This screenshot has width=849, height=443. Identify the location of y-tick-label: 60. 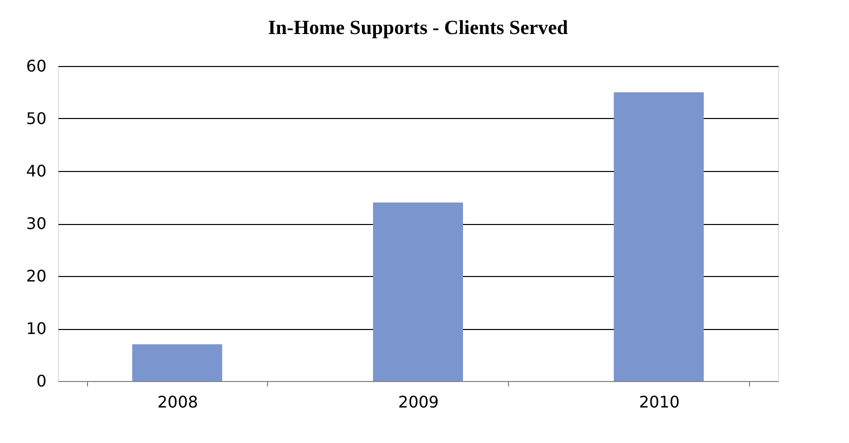
(36, 66).